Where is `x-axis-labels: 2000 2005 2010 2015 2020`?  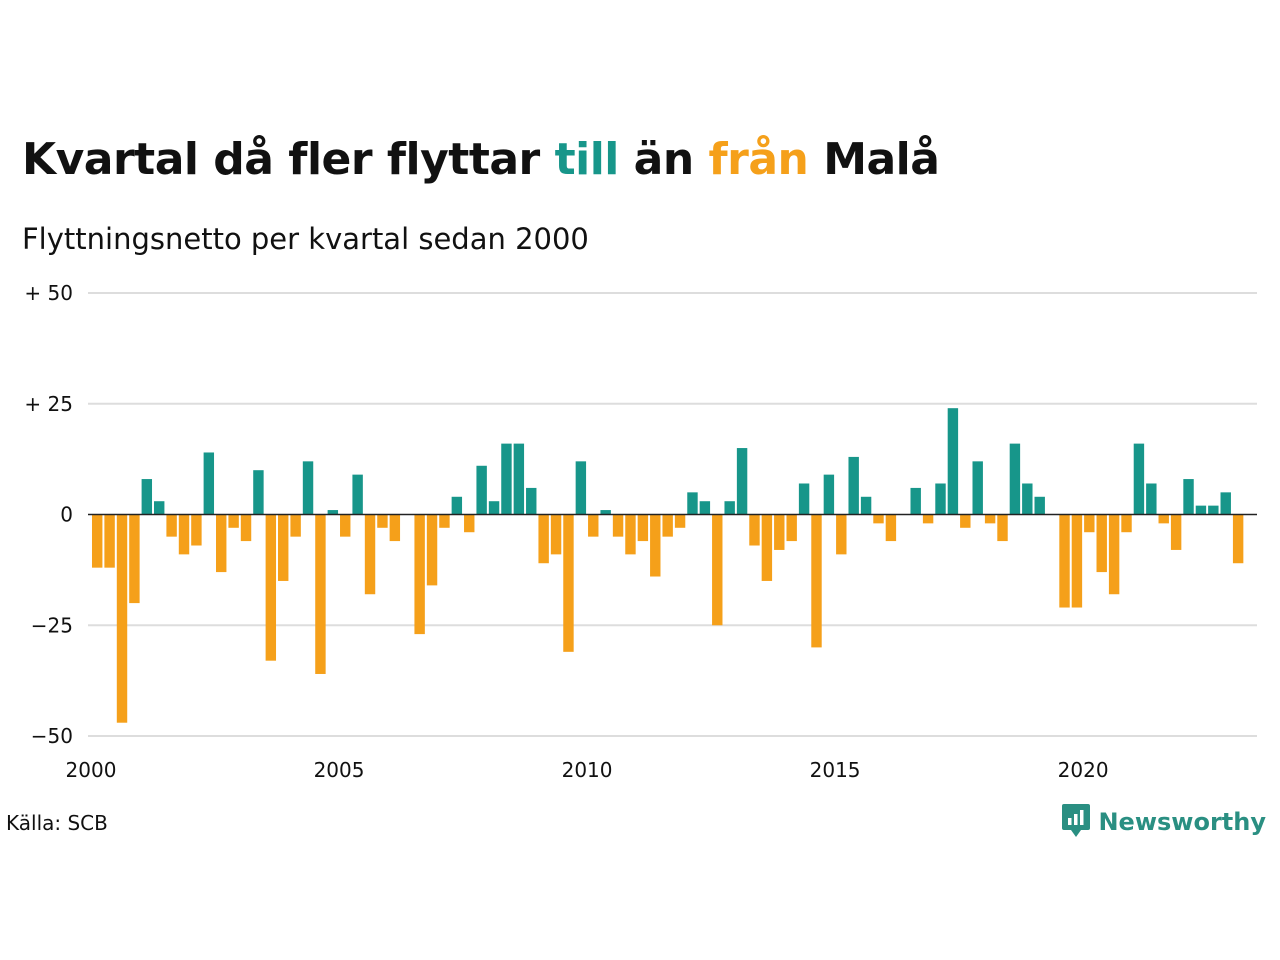 x-axis-labels: 2000 2005 2010 2015 2020 is located at coordinates (587, 769).